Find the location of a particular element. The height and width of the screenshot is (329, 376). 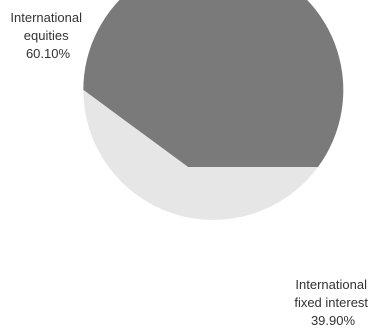

slice-label-international-equities-line-2: equities is located at coordinates (46, 35).